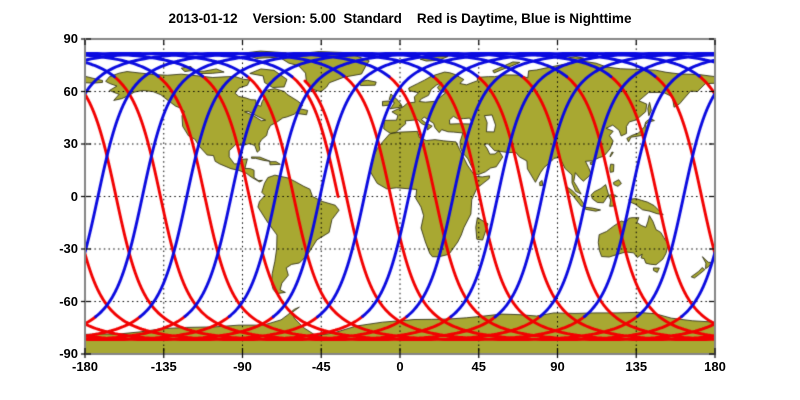  I want to click on y-tick-label: 30, so click(70, 143).